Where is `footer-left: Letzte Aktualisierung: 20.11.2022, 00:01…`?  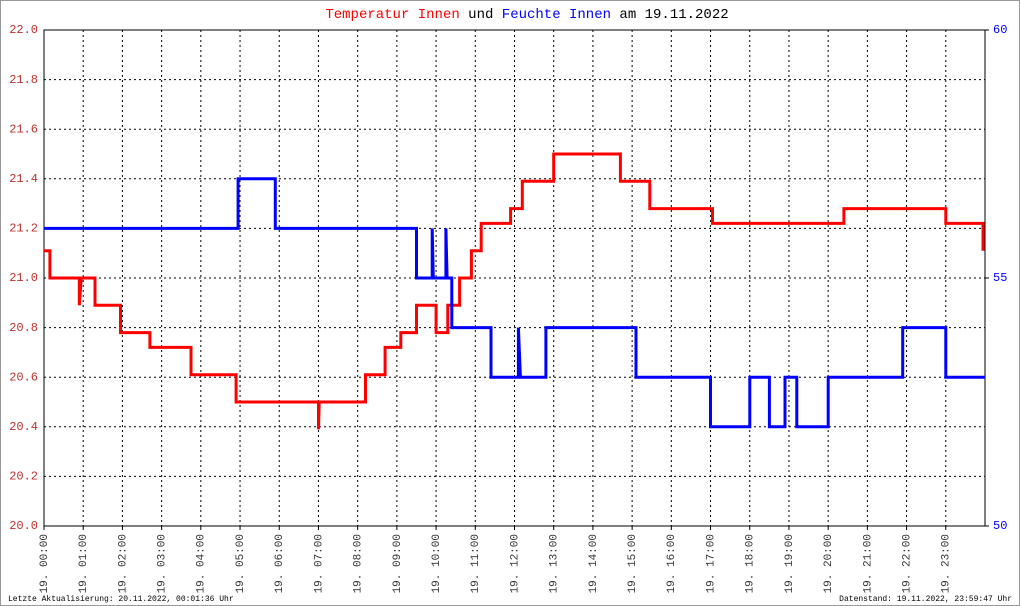
footer-left: Letzte Aktualisierung: 20.11.2022, 00:01… is located at coordinates (121, 599).